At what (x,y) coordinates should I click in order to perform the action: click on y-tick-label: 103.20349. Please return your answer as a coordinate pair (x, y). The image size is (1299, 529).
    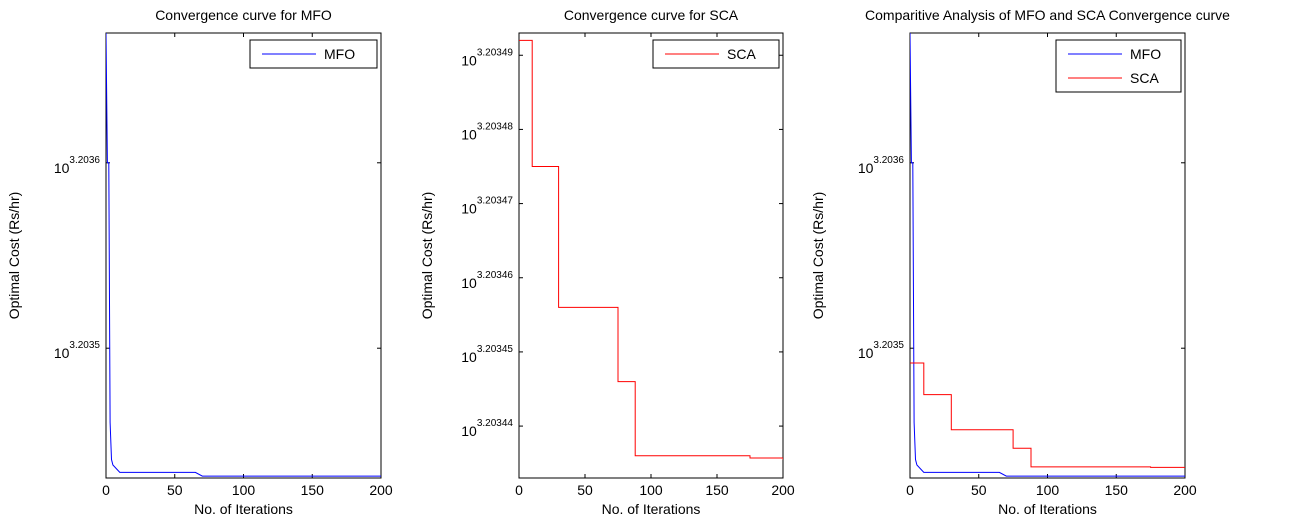
    Looking at the image, I should click on (487, 57).